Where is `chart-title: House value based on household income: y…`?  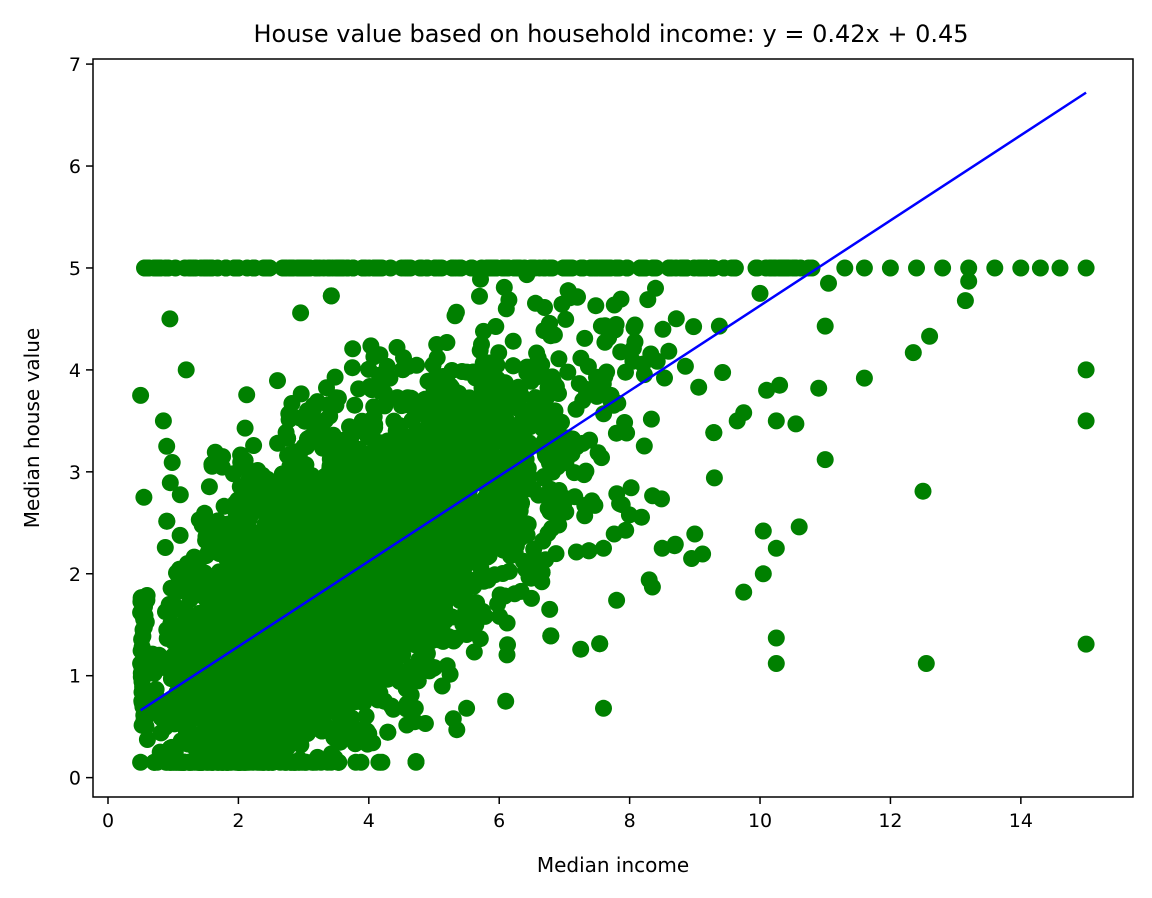 chart-title: House value based on household income: y… is located at coordinates (610, 34).